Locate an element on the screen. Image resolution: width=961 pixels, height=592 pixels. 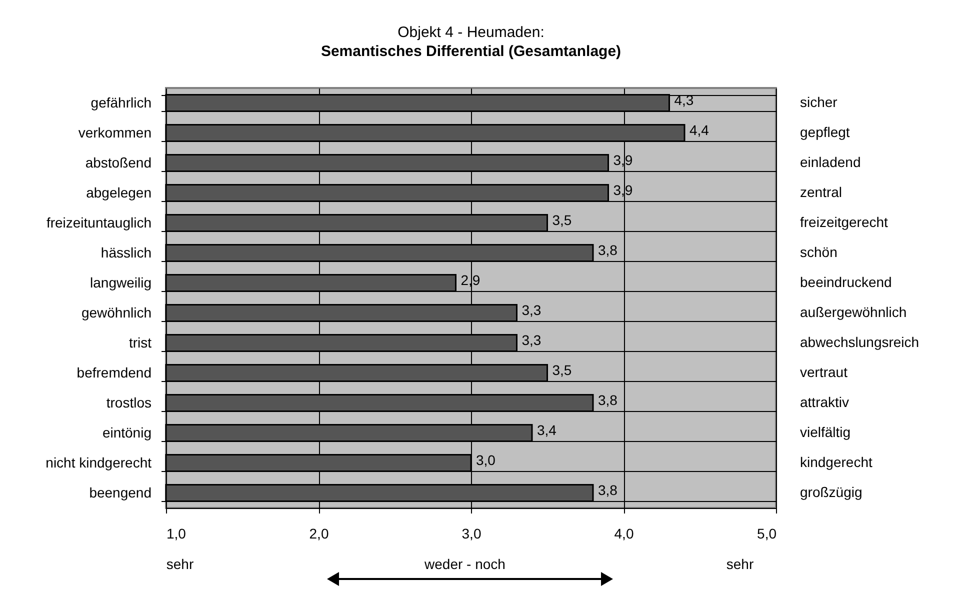
text: weder - noch is located at coordinates (465, 564).